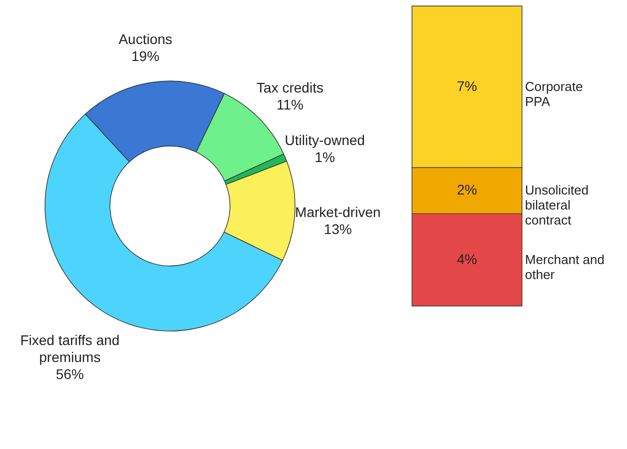  I want to click on slice-label: Tax credits, so click(290, 87).